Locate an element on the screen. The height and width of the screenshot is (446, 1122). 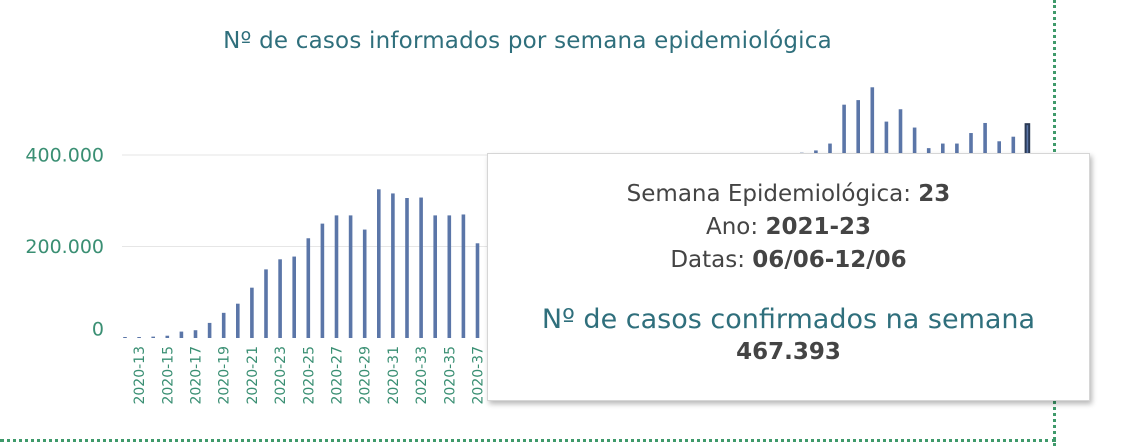
tooltip-dates-label: Datas: is located at coordinates (711, 260).